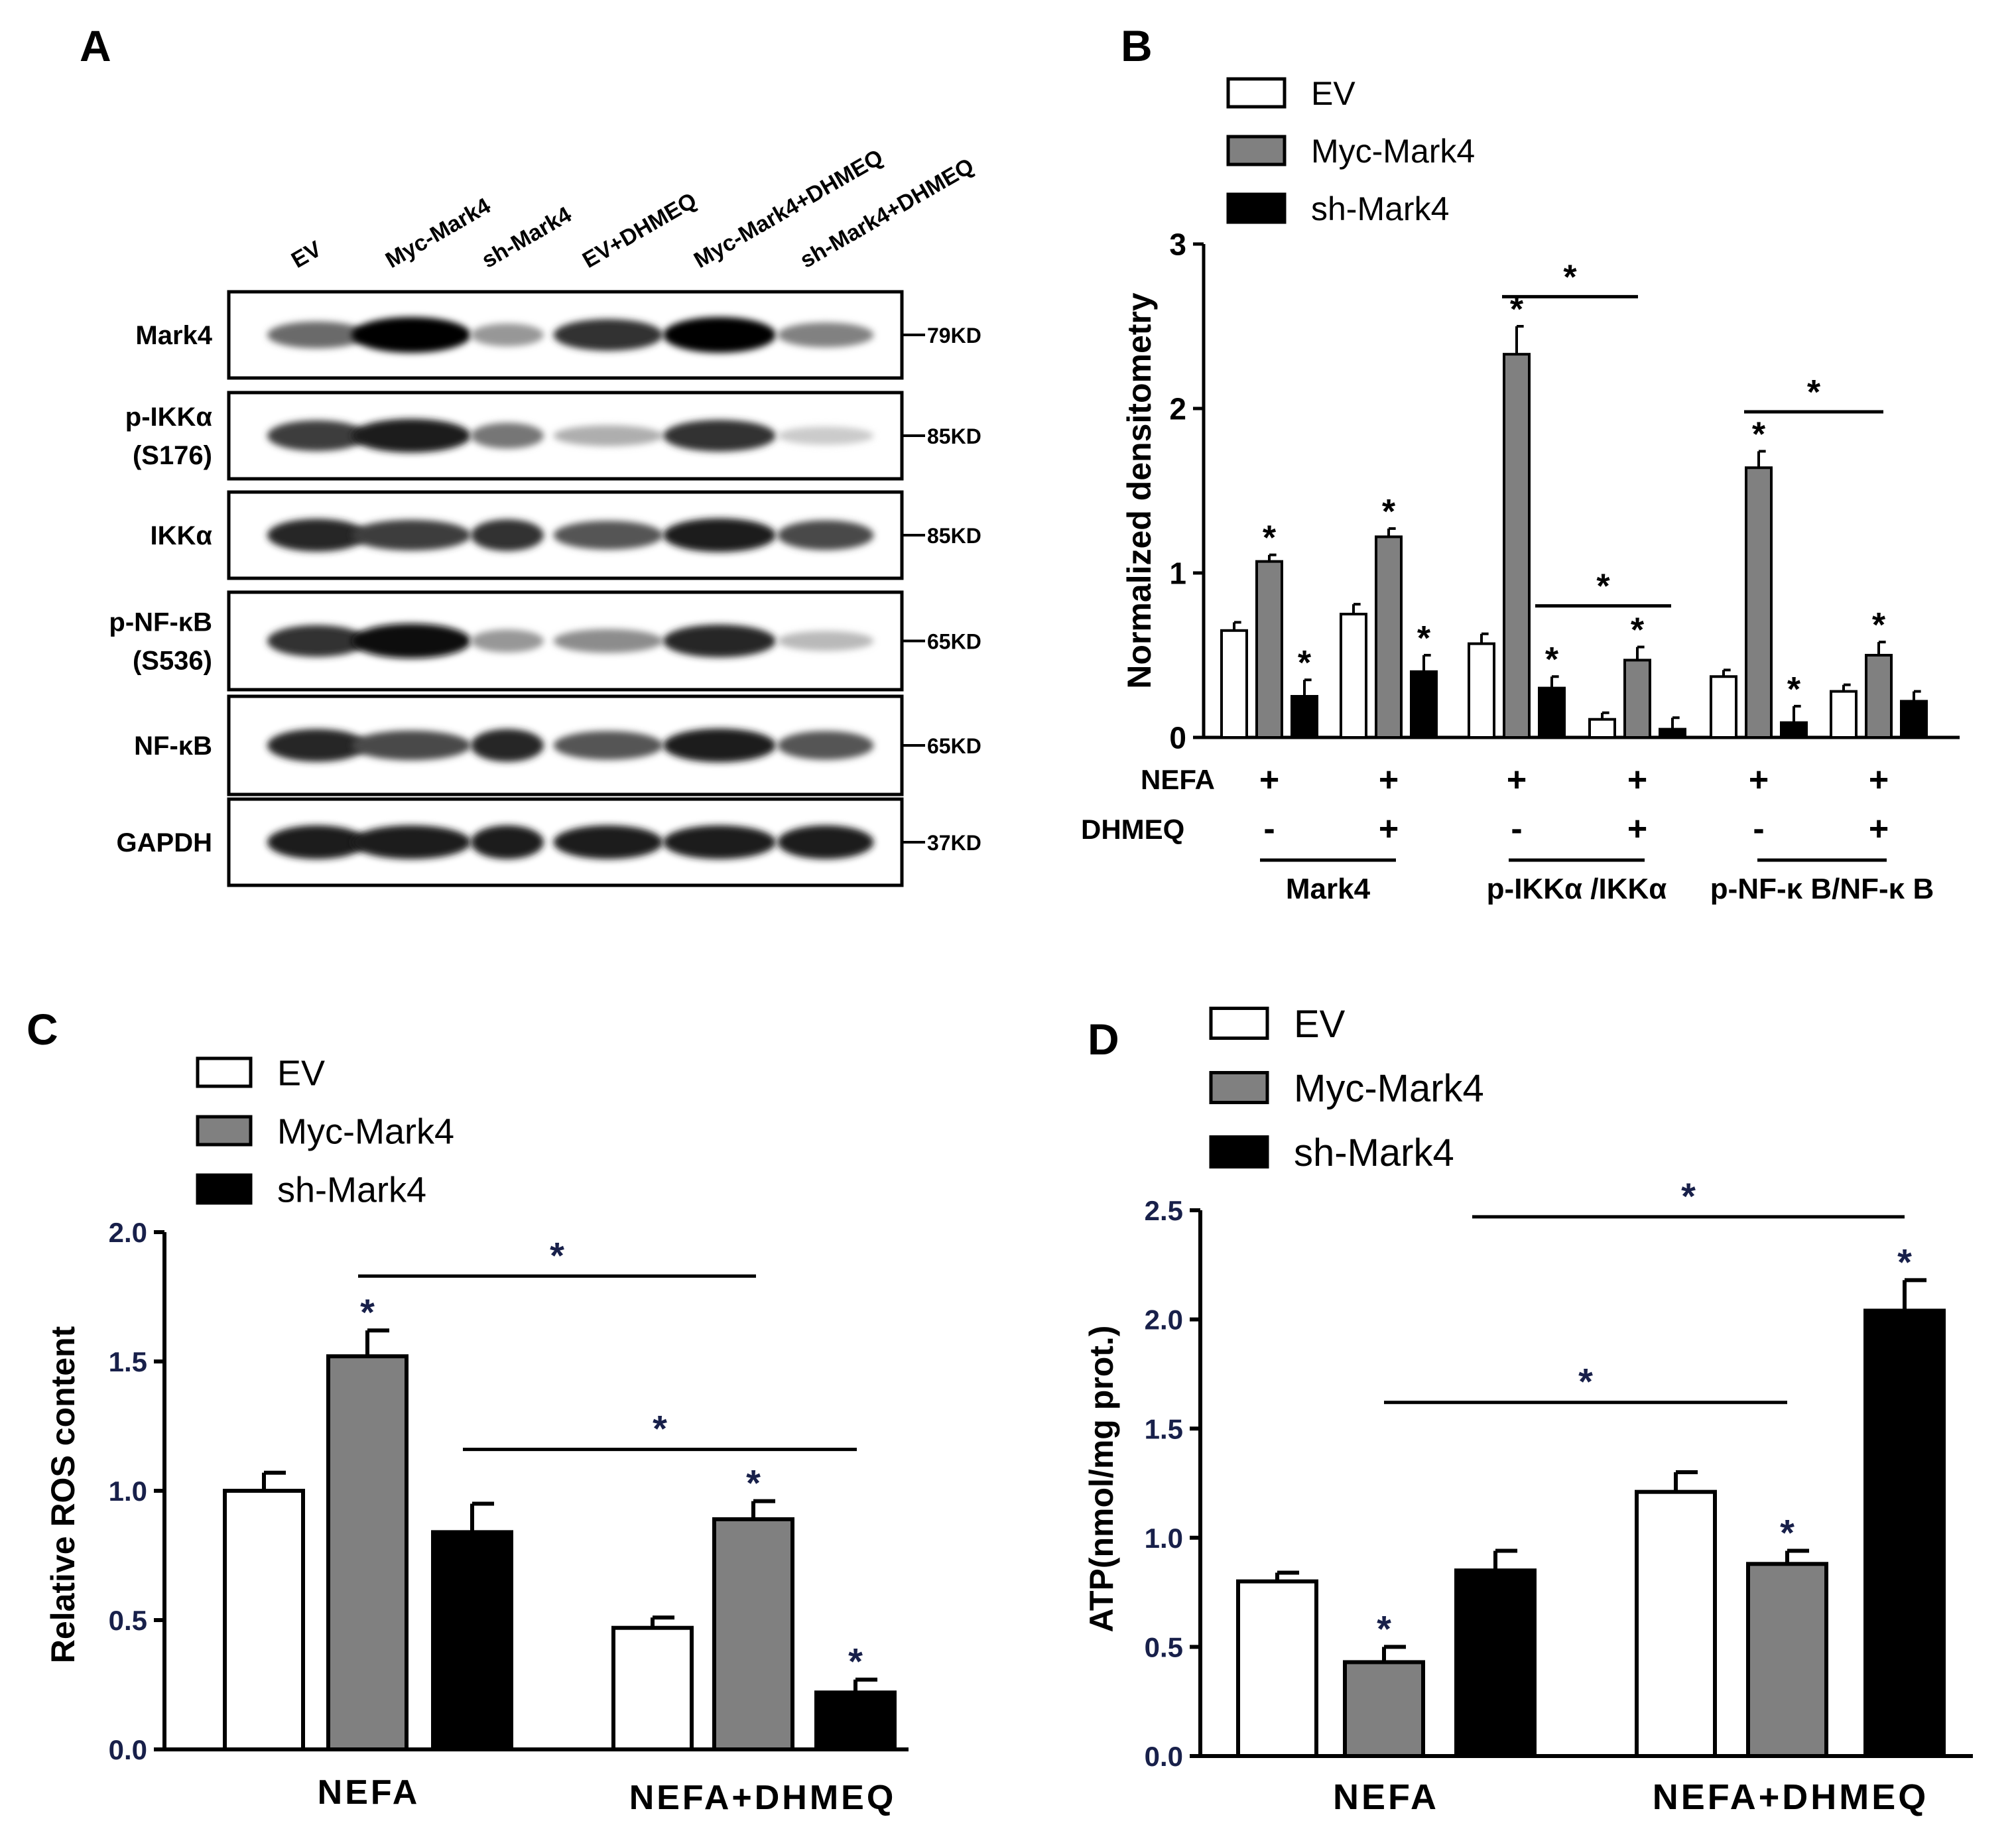 The height and width of the screenshot is (1827, 2016). What do you see at coordinates (1177, 244) in the screenshot?
I see `y-tick-label: 3` at bounding box center [1177, 244].